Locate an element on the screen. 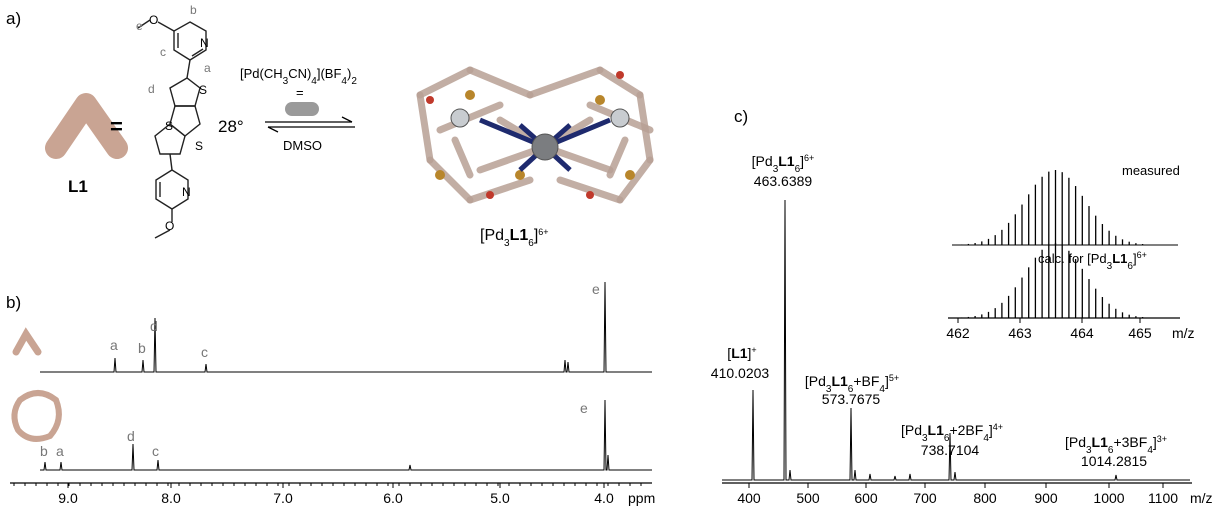  inset-label: measured is located at coordinates (1151, 170).